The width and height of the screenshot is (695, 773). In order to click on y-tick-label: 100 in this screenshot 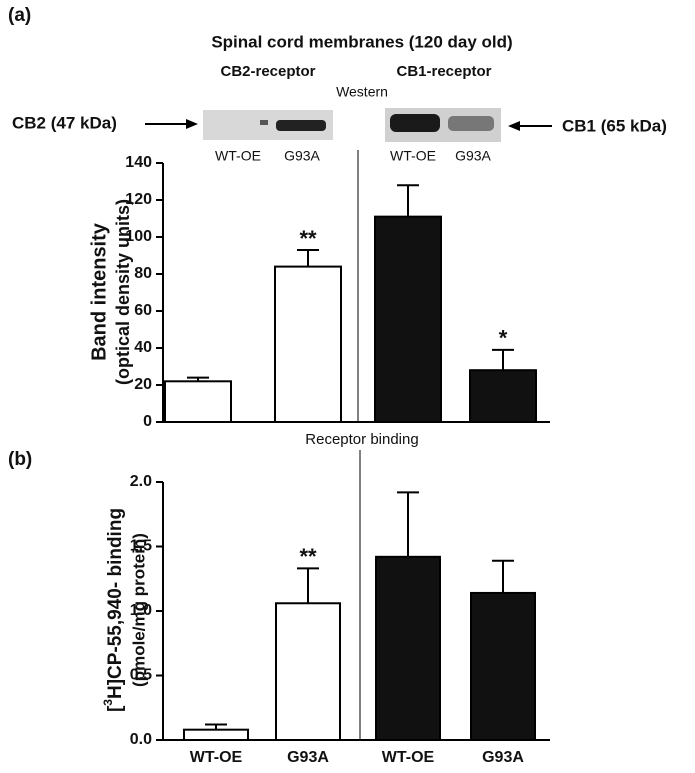, I will do `click(138, 236)`.